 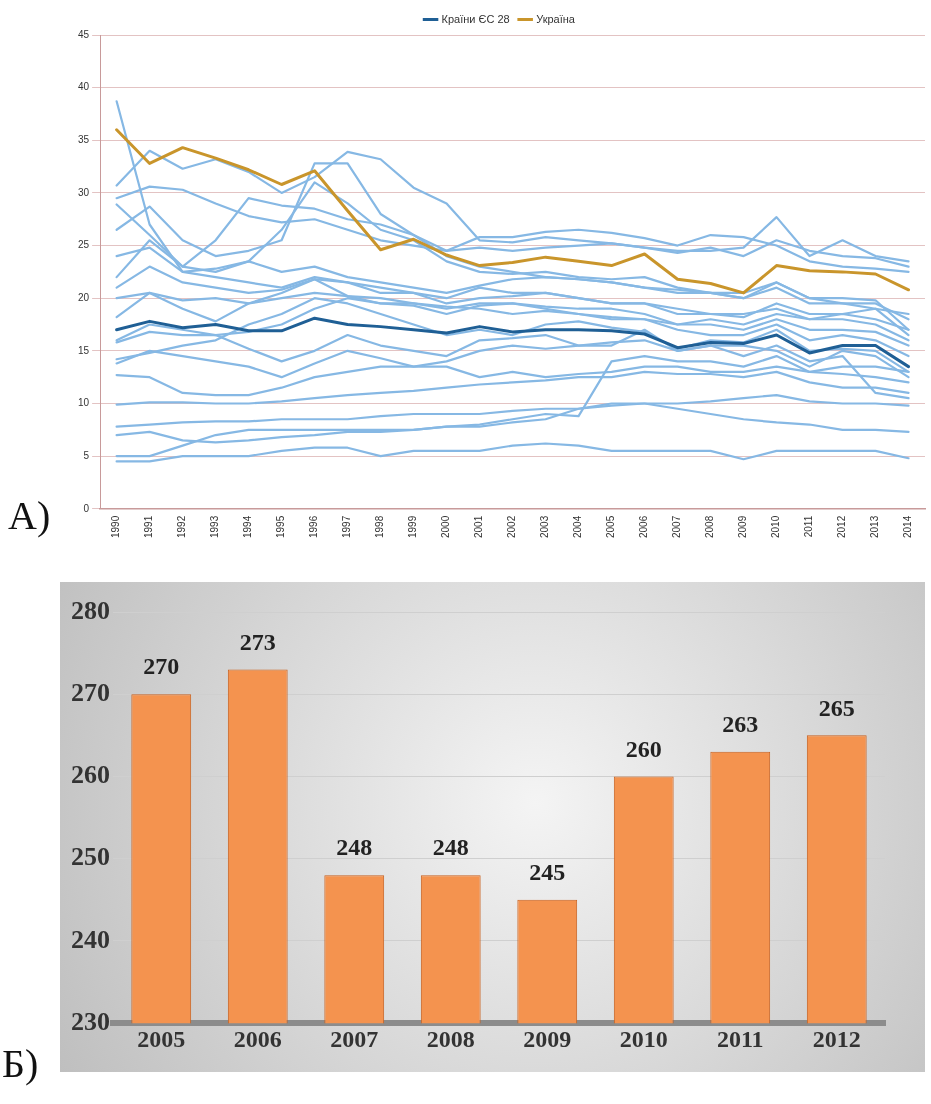 What do you see at coordinates (875, 526) in the screenshot?
I see `x-tick-label: 2013` at bounding box center [875, 526].